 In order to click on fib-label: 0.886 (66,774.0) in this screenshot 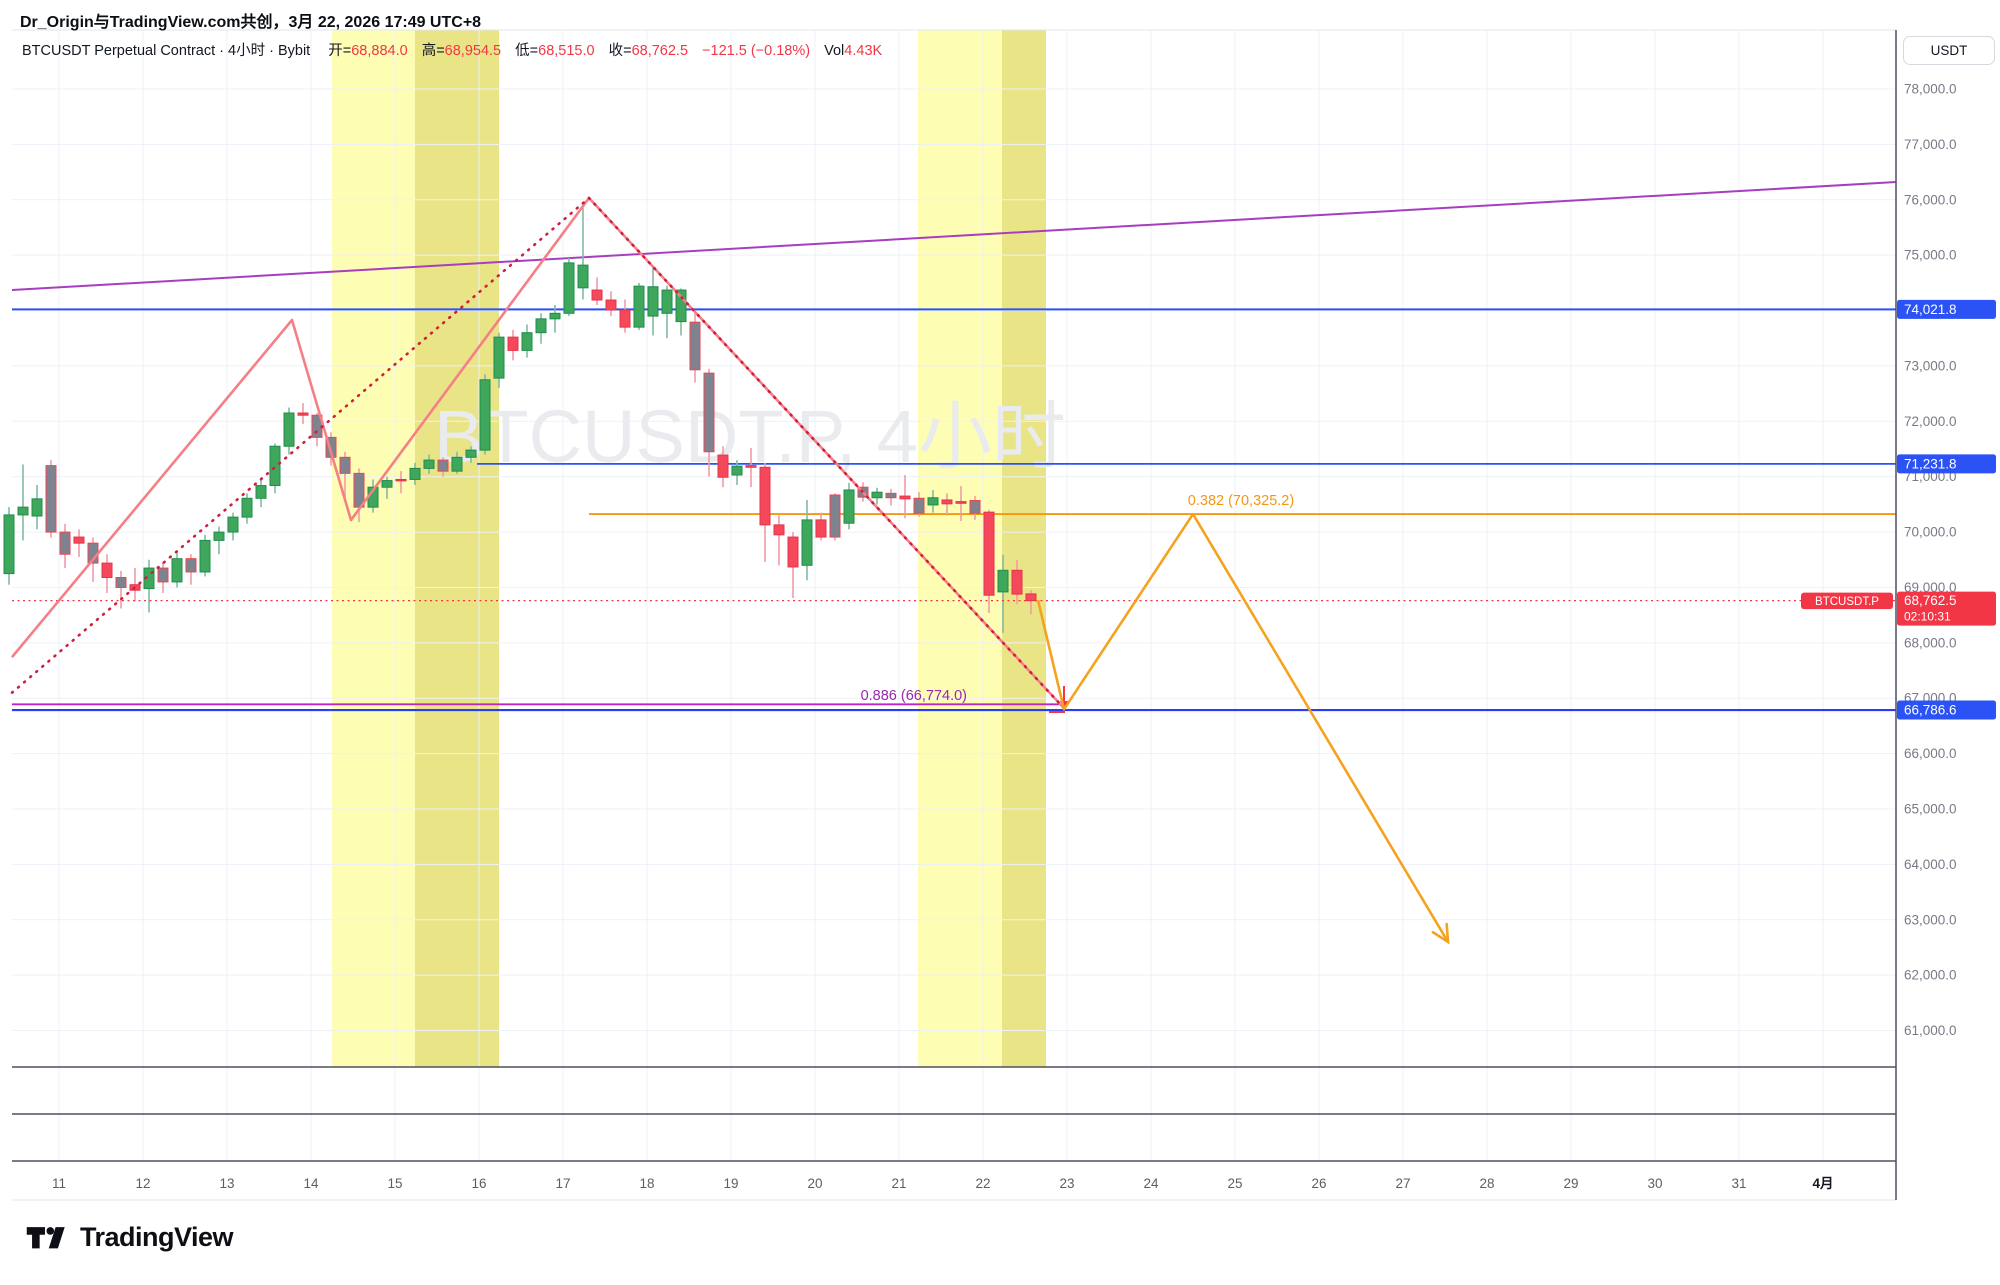, I will do `click(914, 696)`.